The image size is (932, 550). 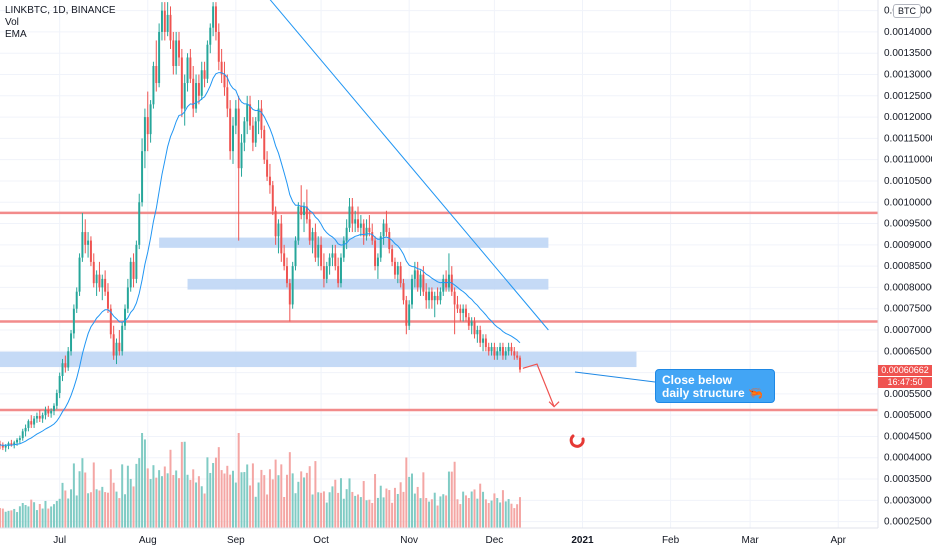 I want to click on volume-indicator-label: Vol, so click(x=12, y=22).